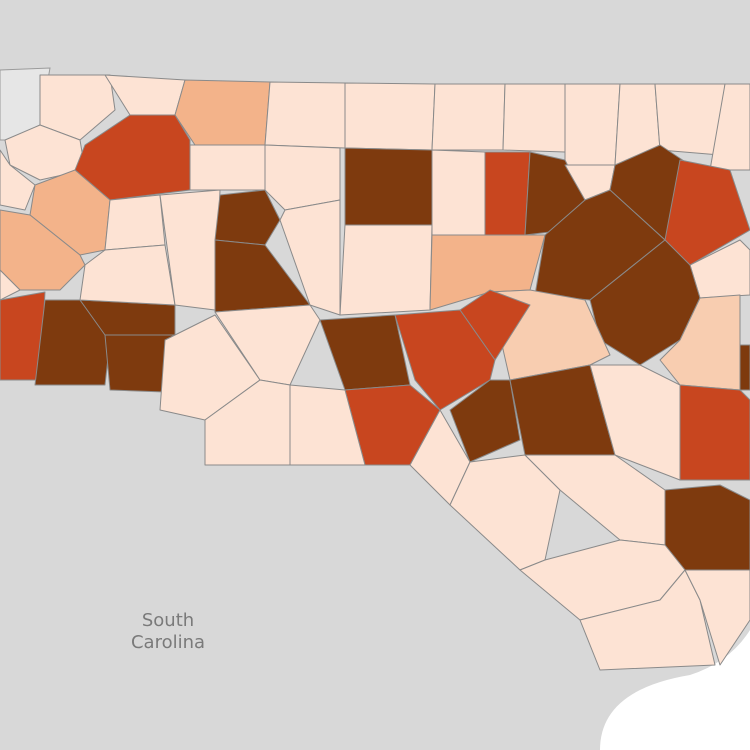  What do you see at coordinates (675, 690) in the screenshot?
I see `ocean` at bounding box center [675, 690].